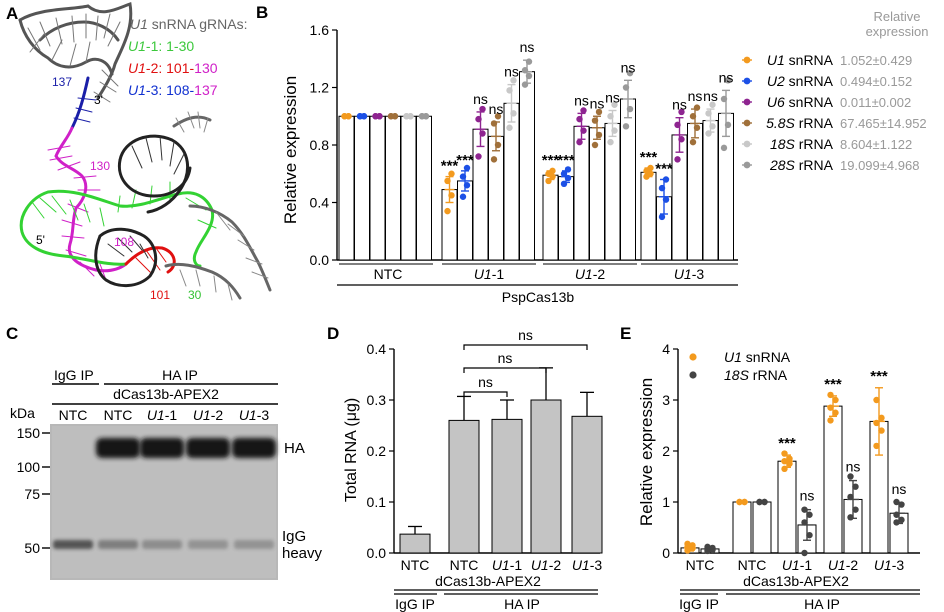 This screenshot has width=944, height=612. Describe the element at coordinates (879, 165) in the screenshot. I see `b-legend-value: 19.099±4.968` at that location.